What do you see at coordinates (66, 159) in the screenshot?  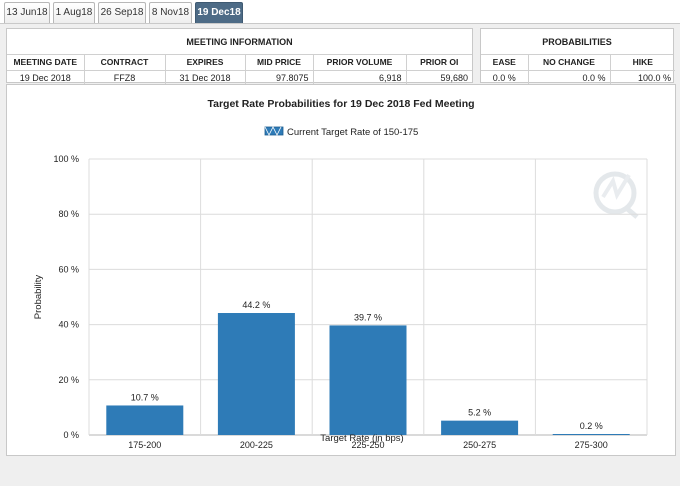 I see `y-tick-label: 100 %` at bounding box center [66, 159].